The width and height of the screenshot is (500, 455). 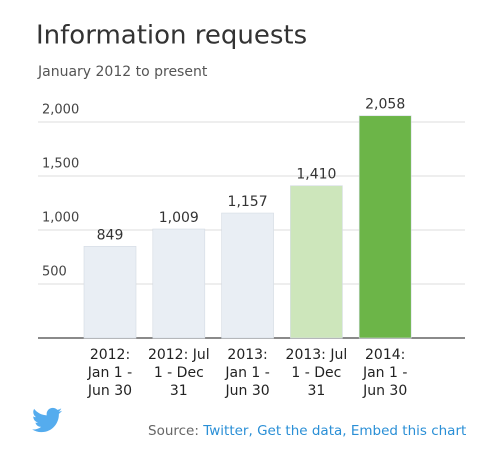 I want to click on source-link: Twitter,, so click(x=228, y=431).